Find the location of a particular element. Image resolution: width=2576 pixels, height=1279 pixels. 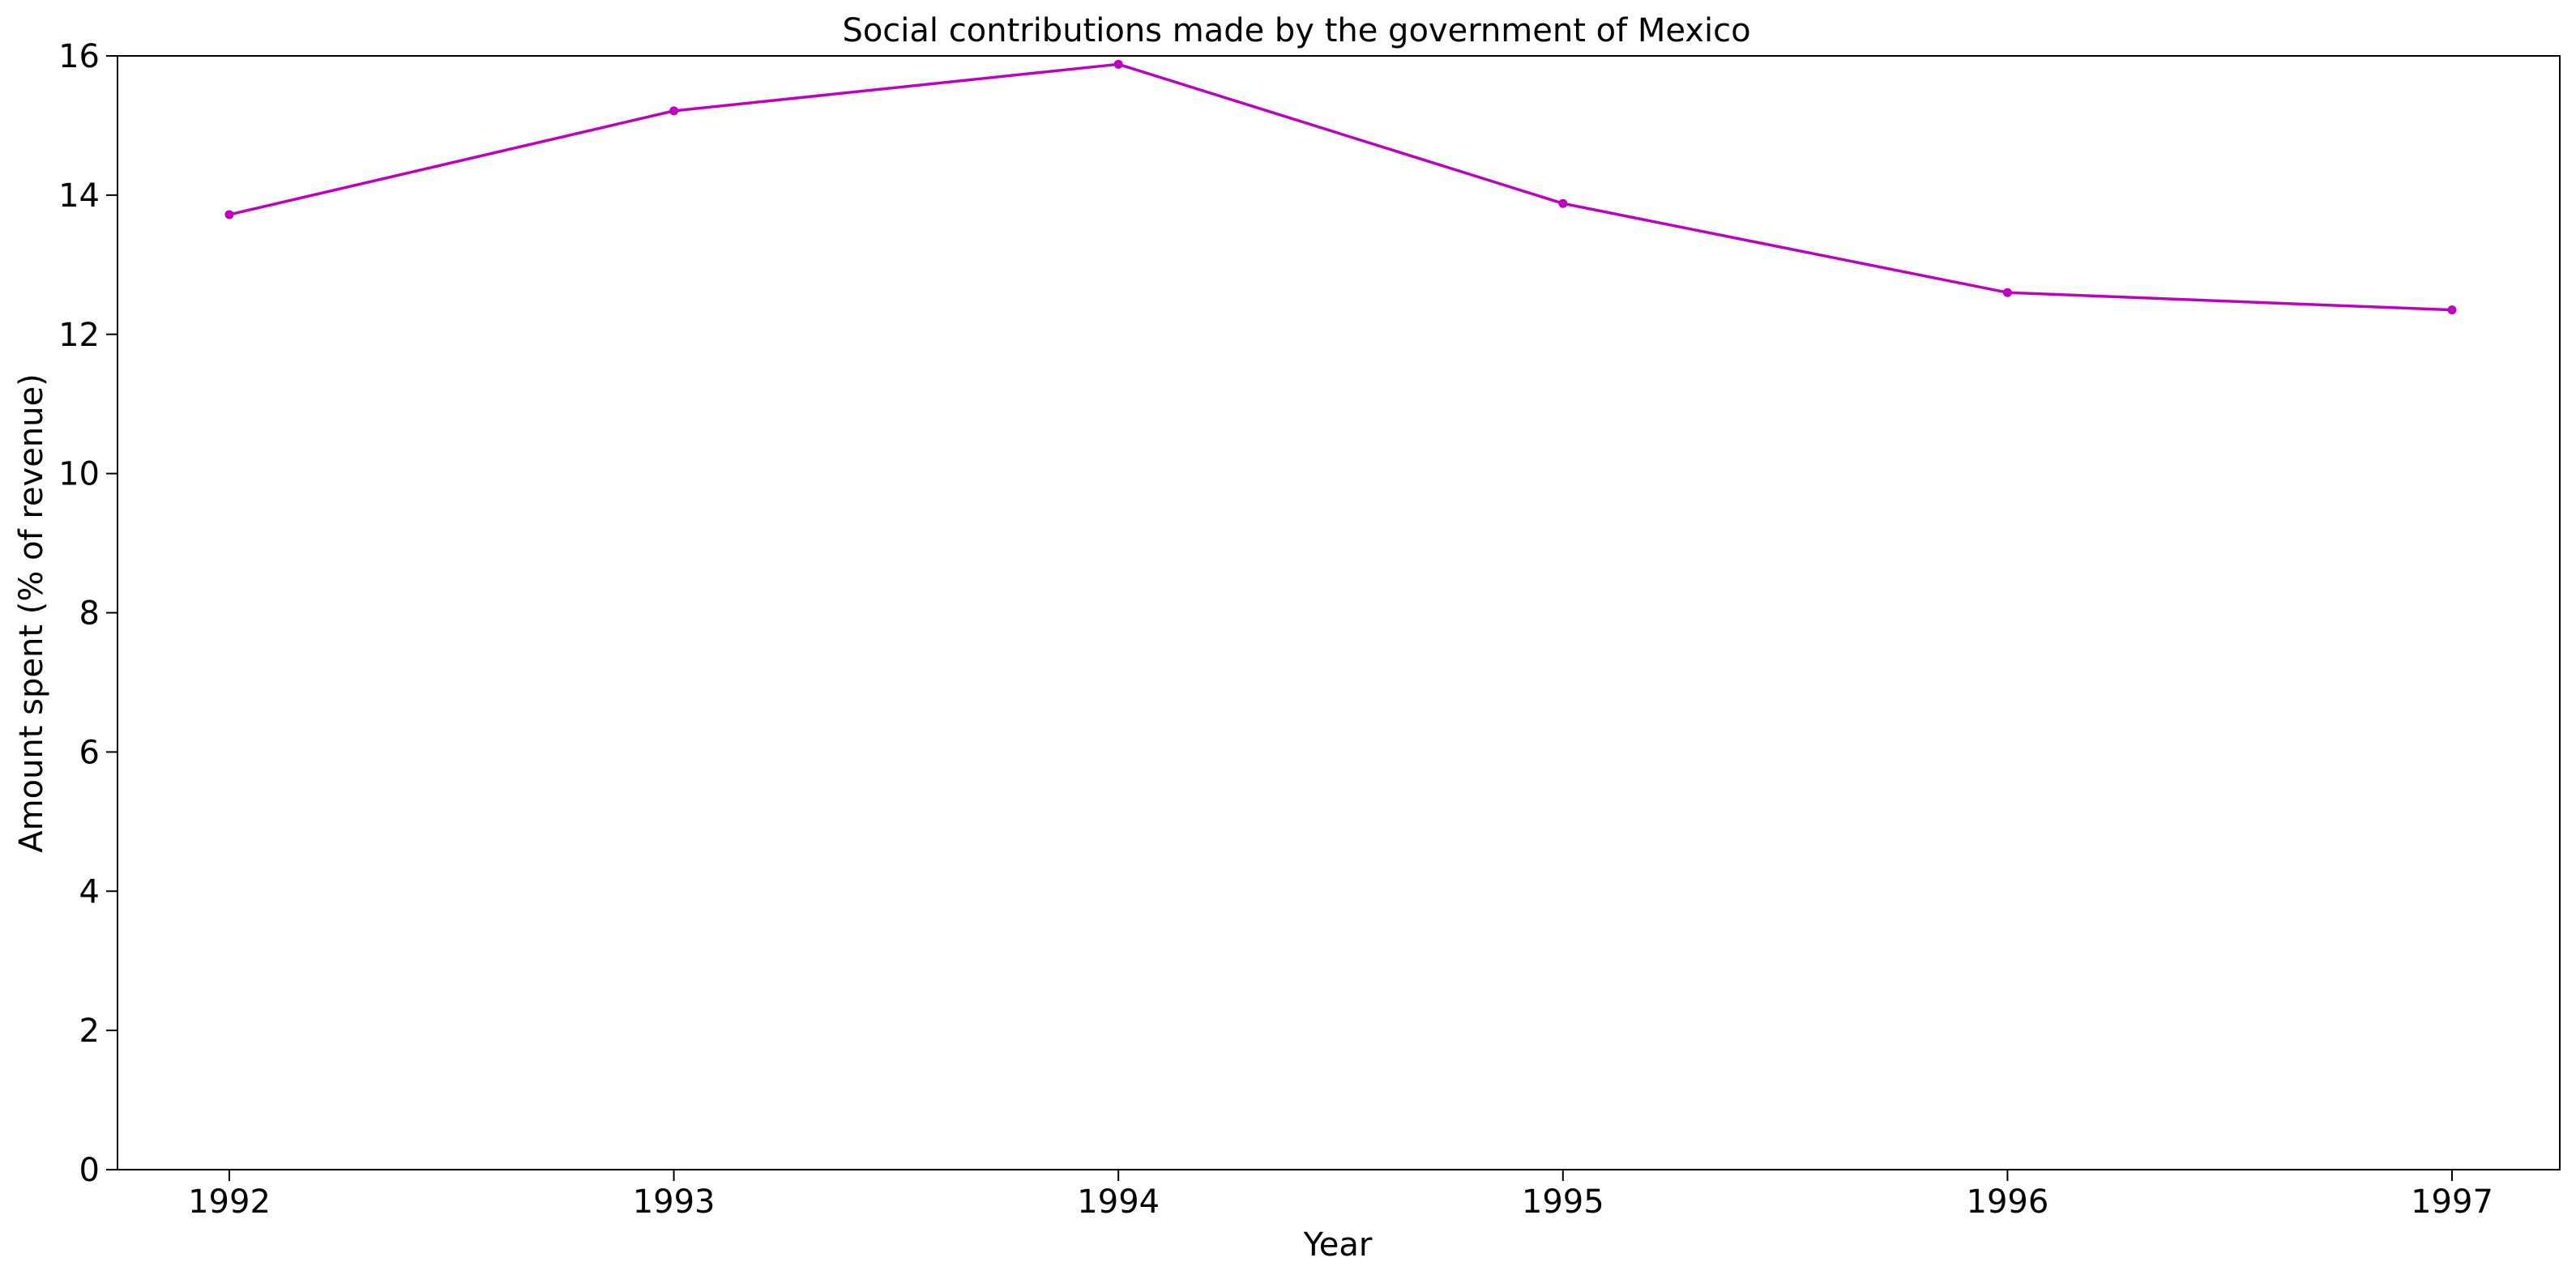

y-tick-label: 6 is located at coordinates (89, 752).